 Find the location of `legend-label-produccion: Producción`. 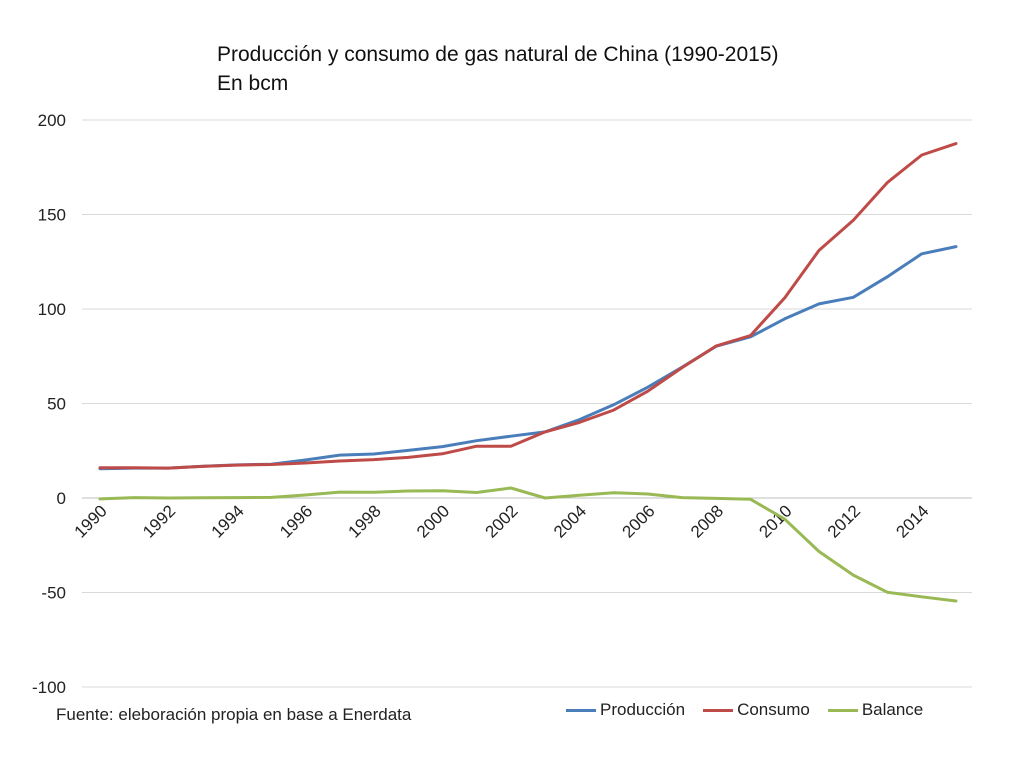

legend-label-produccion: Producción is located at coordinates (643, 709).